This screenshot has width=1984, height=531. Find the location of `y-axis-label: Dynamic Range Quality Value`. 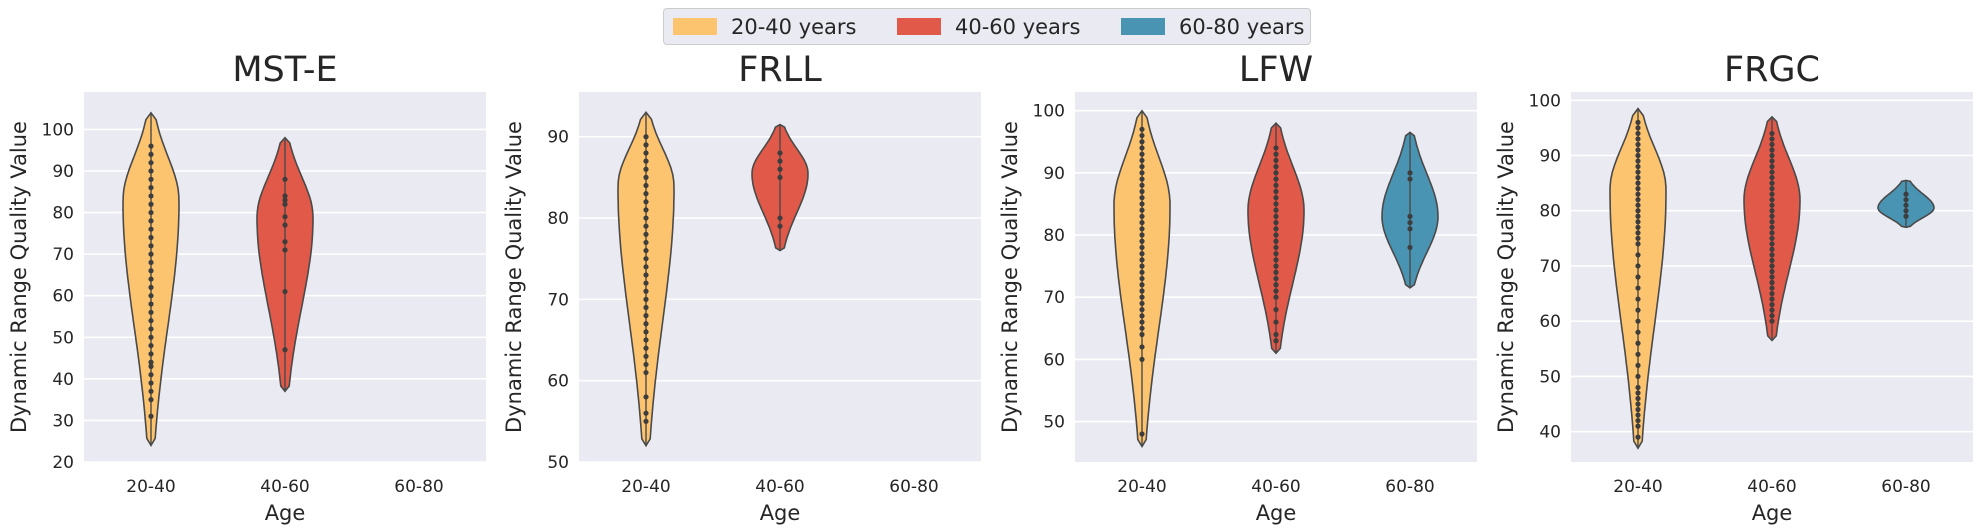

y-axis-label: Dynamic Range Quality Value is located at coordinates (514, 277).